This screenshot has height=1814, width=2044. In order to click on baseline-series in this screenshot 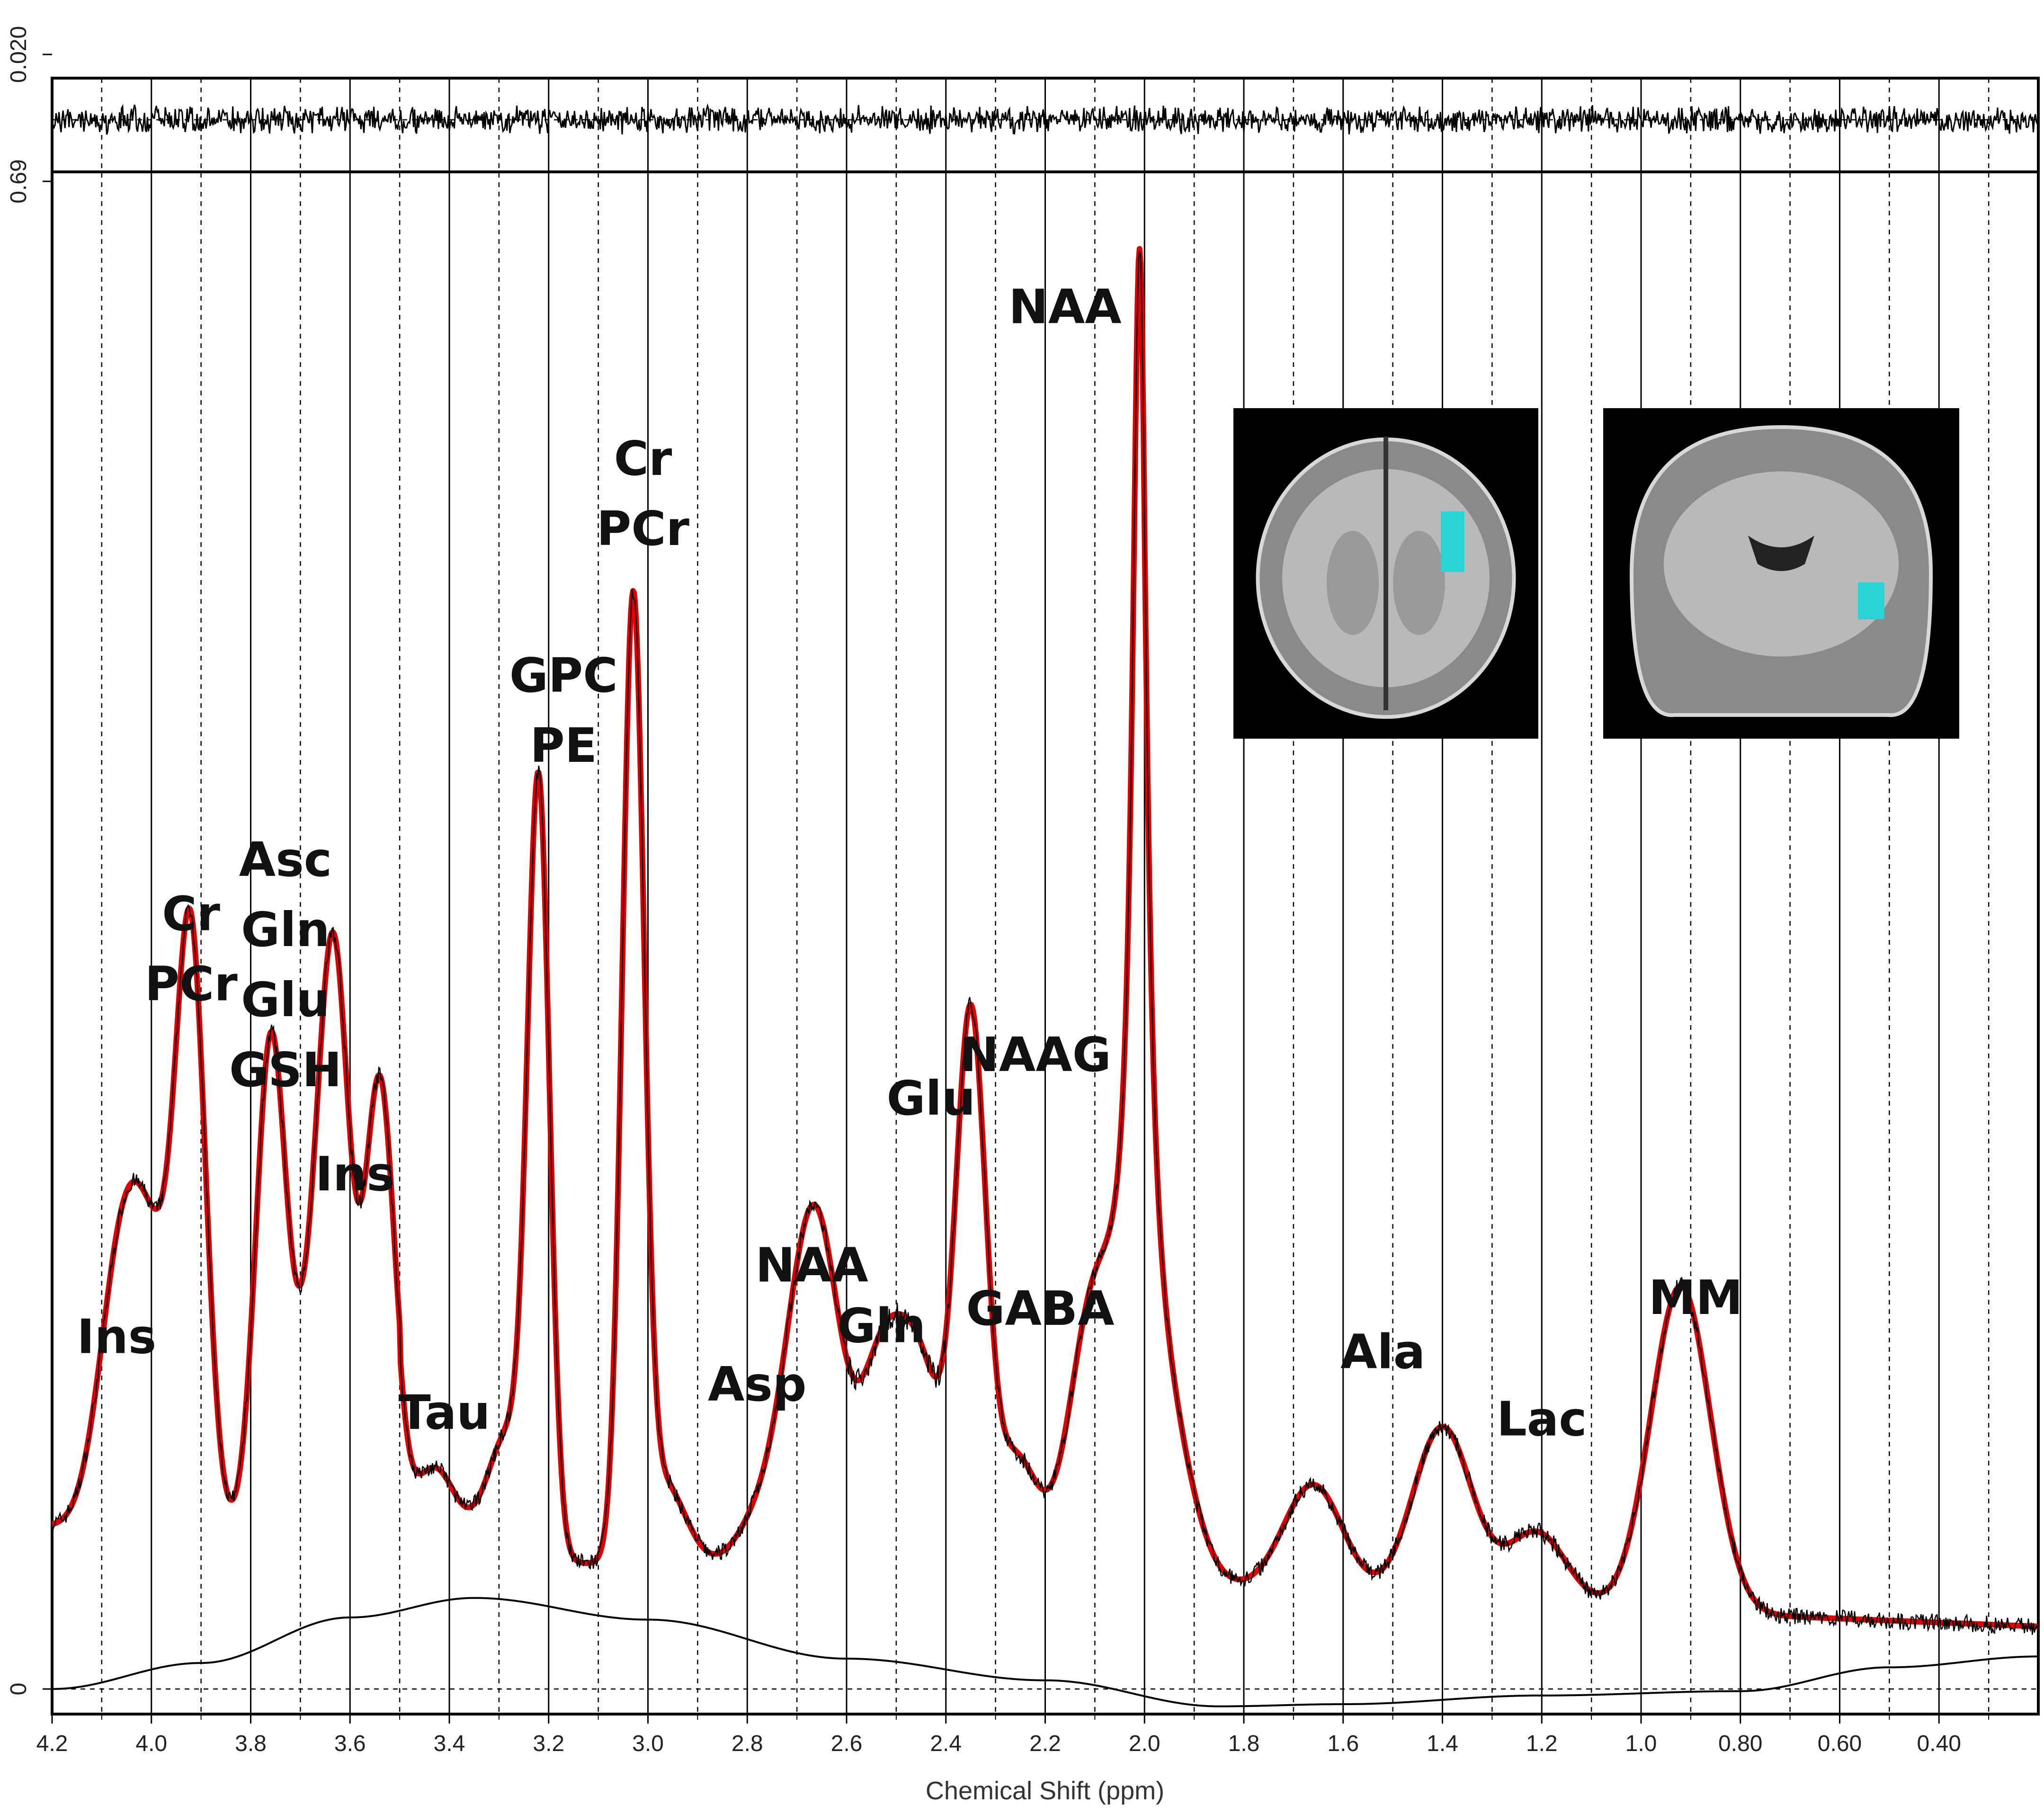, I will do `click(1045, 1652)`.